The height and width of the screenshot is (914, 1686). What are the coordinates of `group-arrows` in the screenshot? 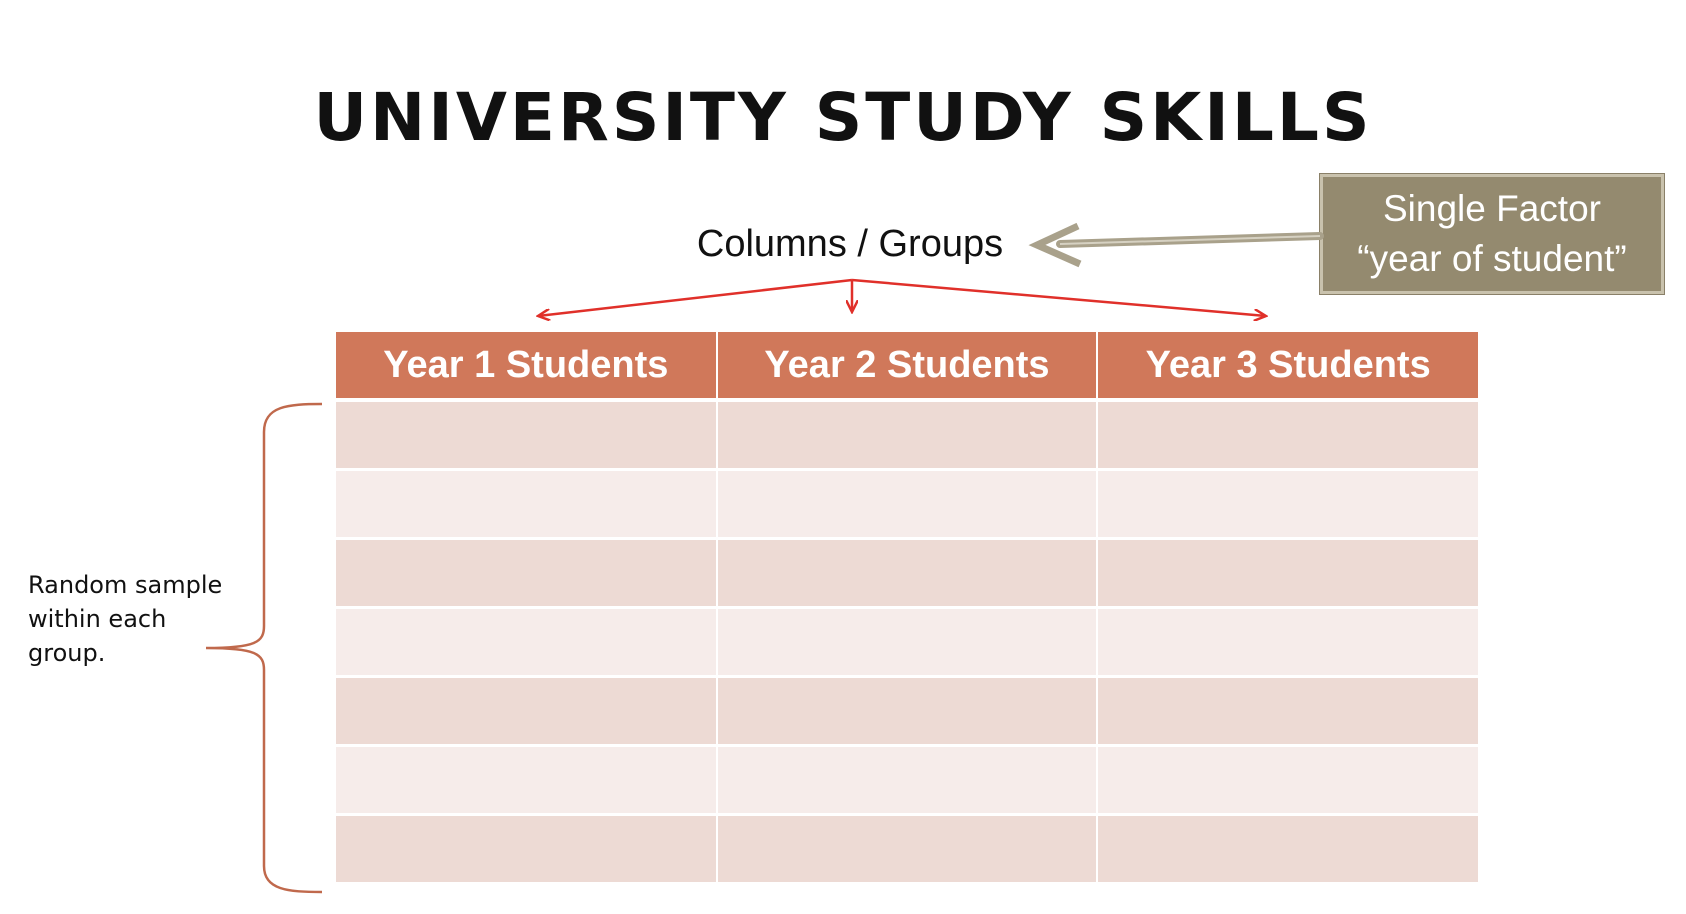 It's located at (902, 297).